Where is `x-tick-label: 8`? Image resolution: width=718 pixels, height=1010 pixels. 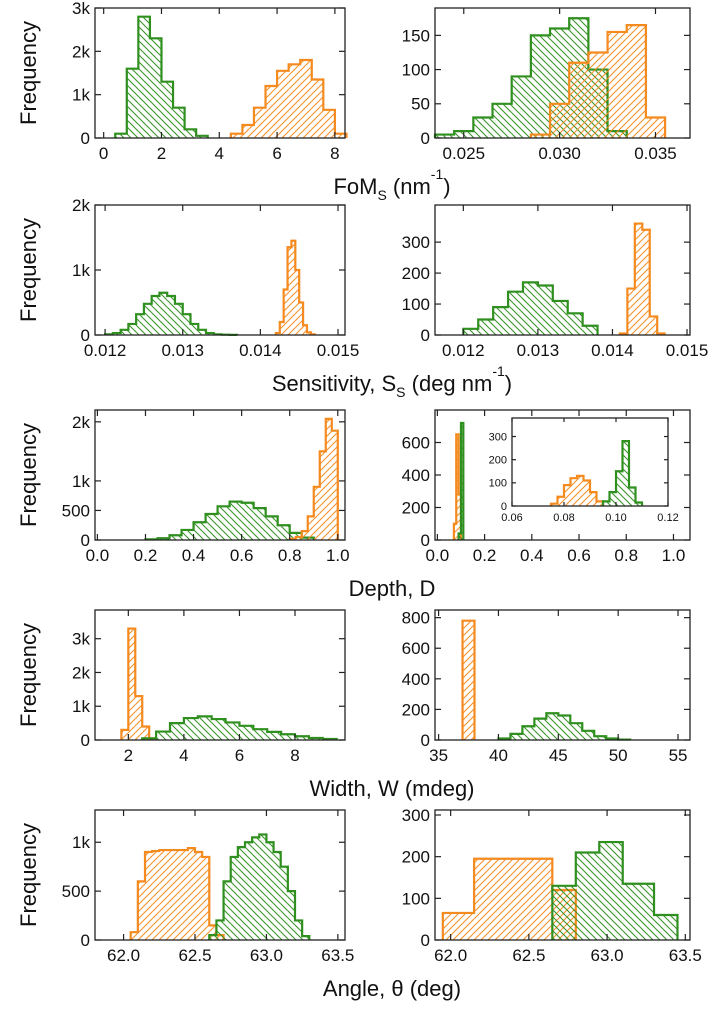
x-tick-label: 8 is located at coordinates (294, 755).